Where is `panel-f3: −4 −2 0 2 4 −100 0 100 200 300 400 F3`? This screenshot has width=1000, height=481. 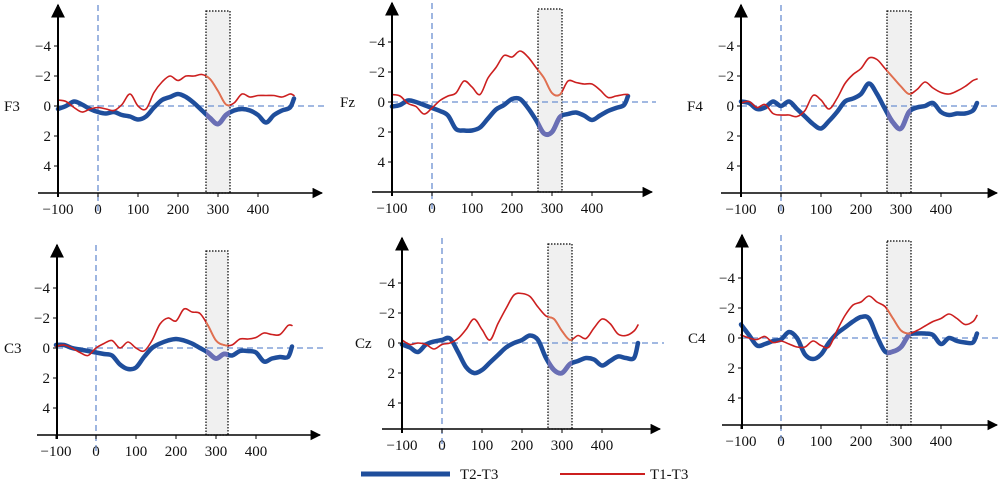
panel-f3: −4 −2 0 2 4 −100 0 100 200 300 400 F3 is located at coordinates (165, 110).